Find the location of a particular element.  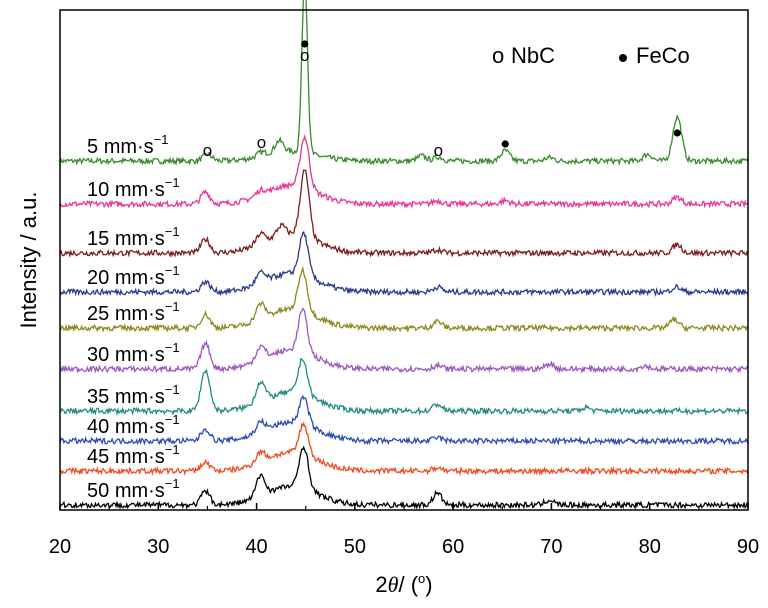

series-45-label: 45 mm·s−1 is located at coordinates (133, 455).